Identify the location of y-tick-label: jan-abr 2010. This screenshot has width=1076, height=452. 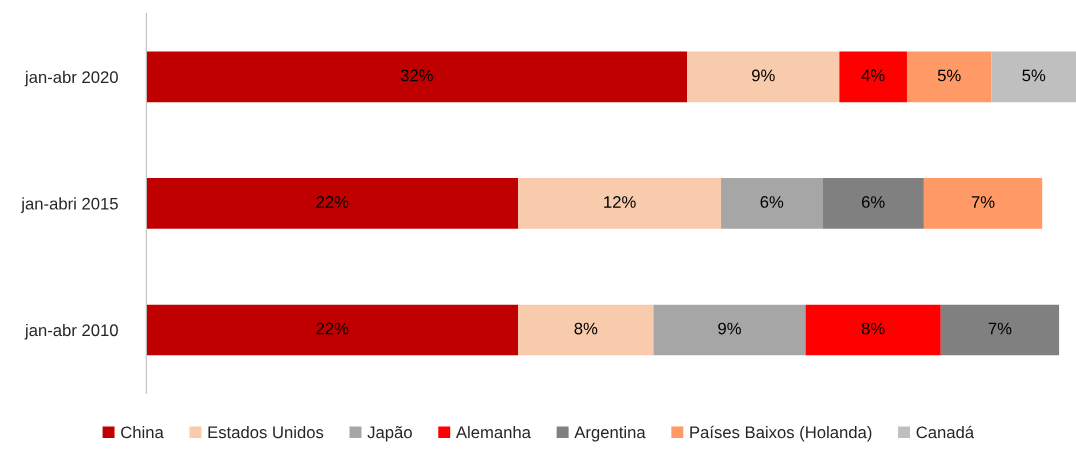
(71, 331).